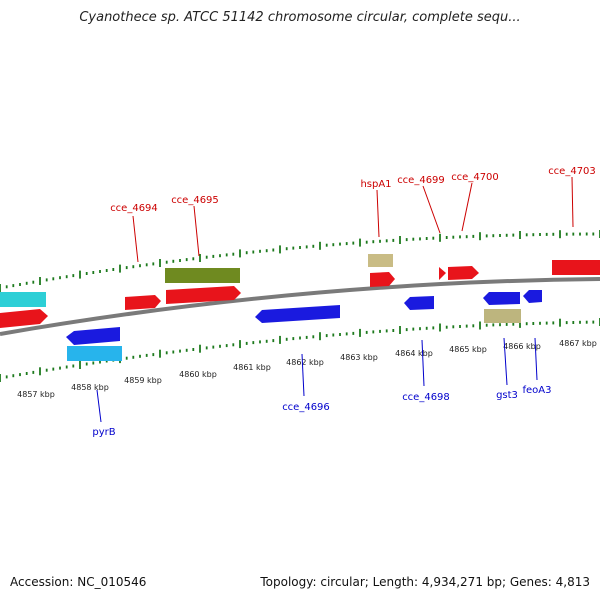 This screenshot has width=600, height=600. What do you see at coordinates (507, 395) in the screenshot?
I see `label-gst3: gst3` at bounding box center [507, 395].